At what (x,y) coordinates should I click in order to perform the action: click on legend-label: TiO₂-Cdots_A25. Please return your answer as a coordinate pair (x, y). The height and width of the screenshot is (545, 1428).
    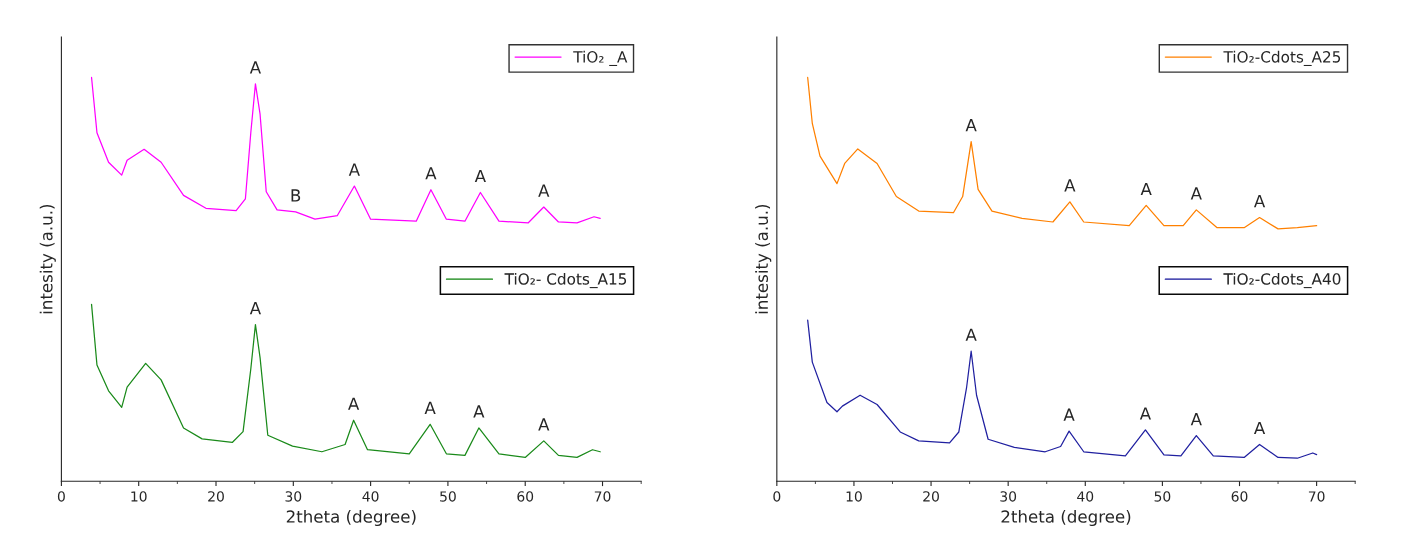
    Looking at the image, I should click on (1282, 58).